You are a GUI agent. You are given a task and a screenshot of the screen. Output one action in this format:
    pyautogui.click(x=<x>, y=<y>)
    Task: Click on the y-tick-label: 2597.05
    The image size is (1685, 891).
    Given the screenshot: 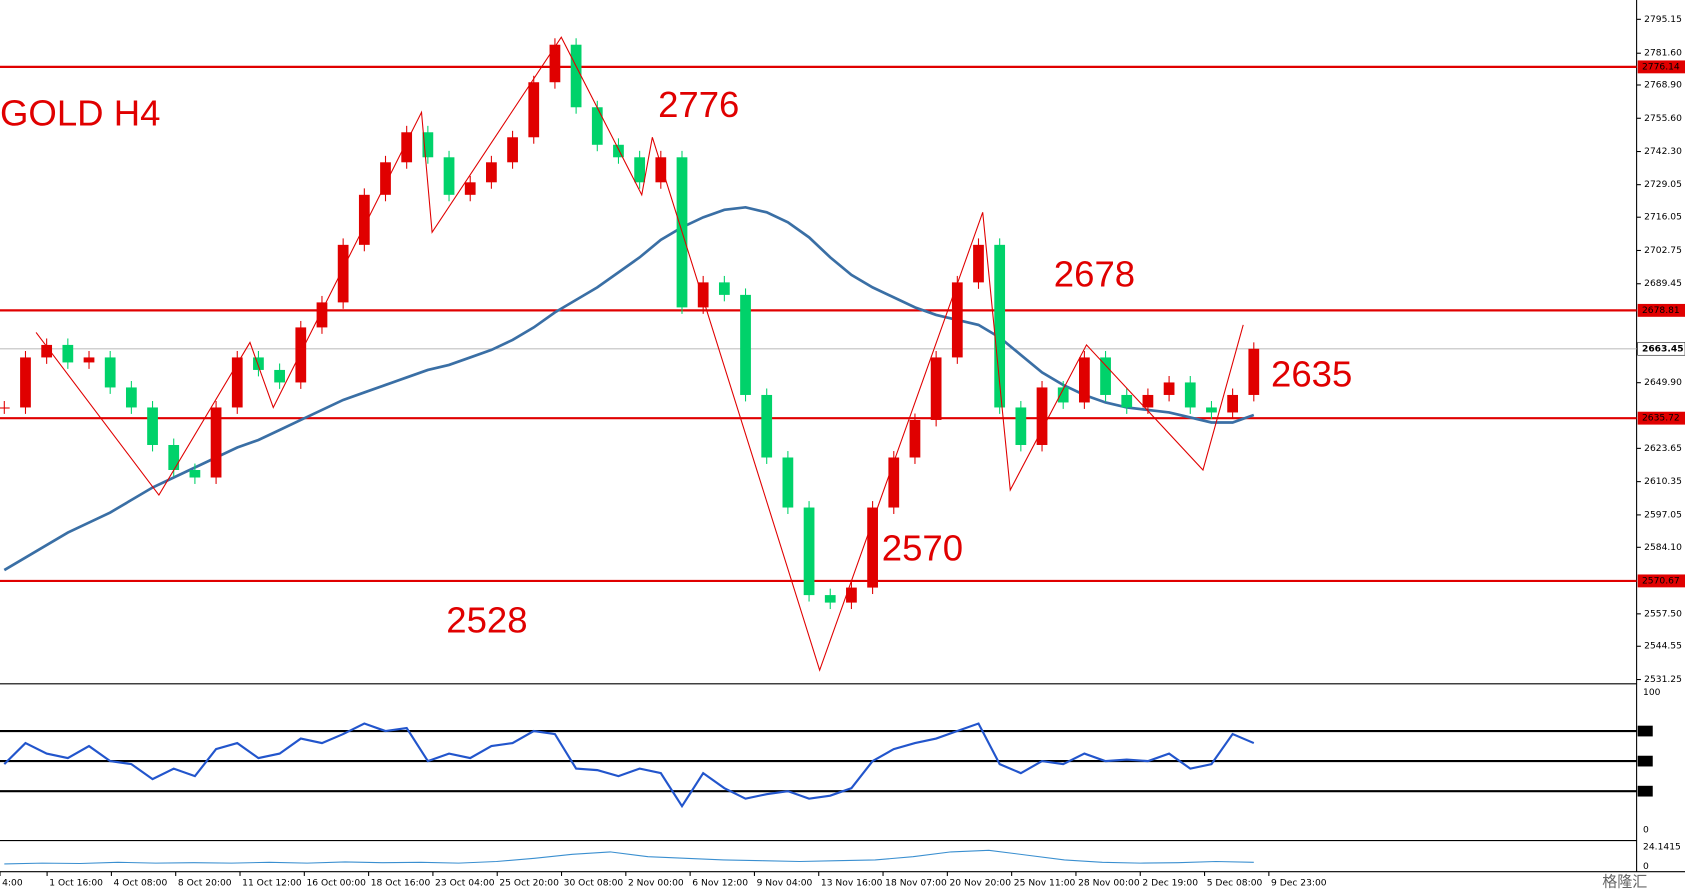 What is the action you would take?
    pyautogui.click(x=1663, y=515)
    